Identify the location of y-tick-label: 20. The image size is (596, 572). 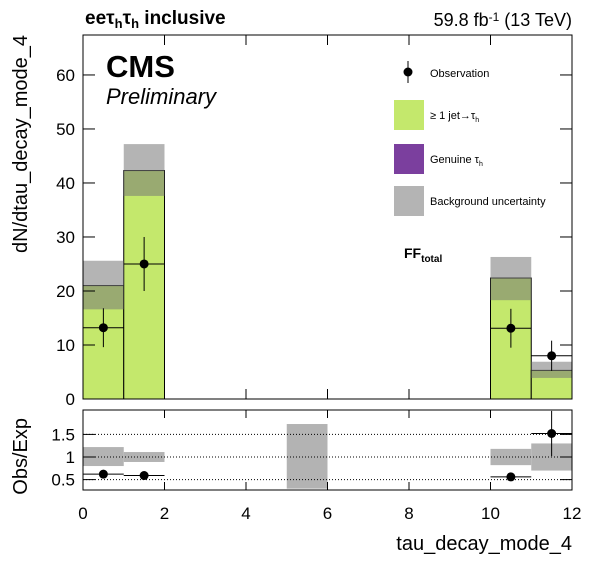
(65, 291).